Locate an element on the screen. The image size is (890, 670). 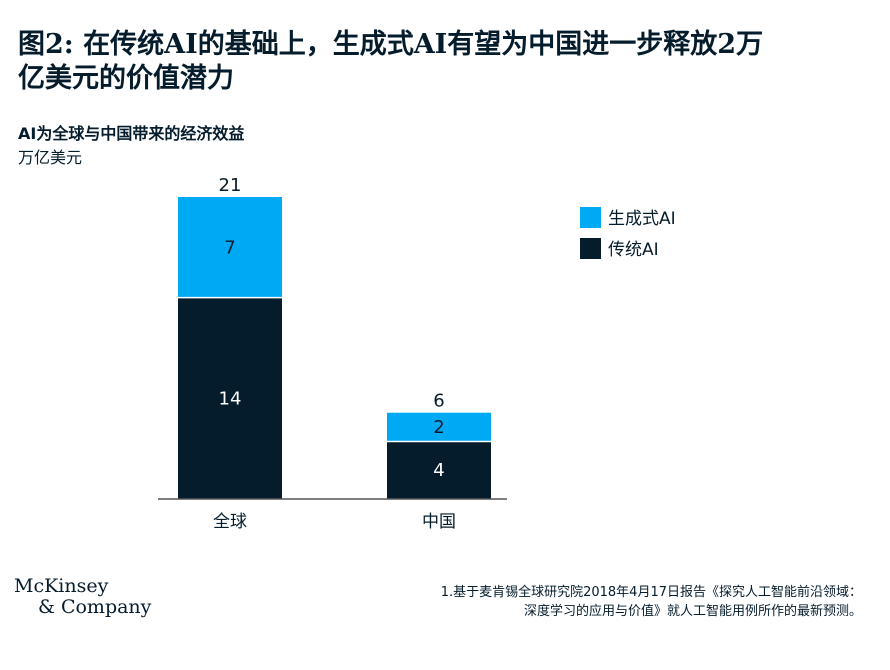
category-label-0: 全球 is located at coordinates (230, 522).